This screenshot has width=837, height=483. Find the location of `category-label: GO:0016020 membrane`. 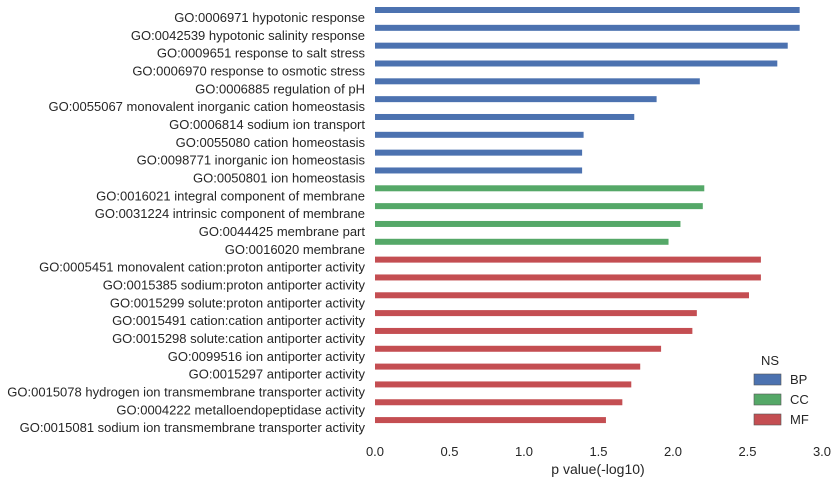

category-label: GO:0016020 membrane is located at coordinates (295, 249).